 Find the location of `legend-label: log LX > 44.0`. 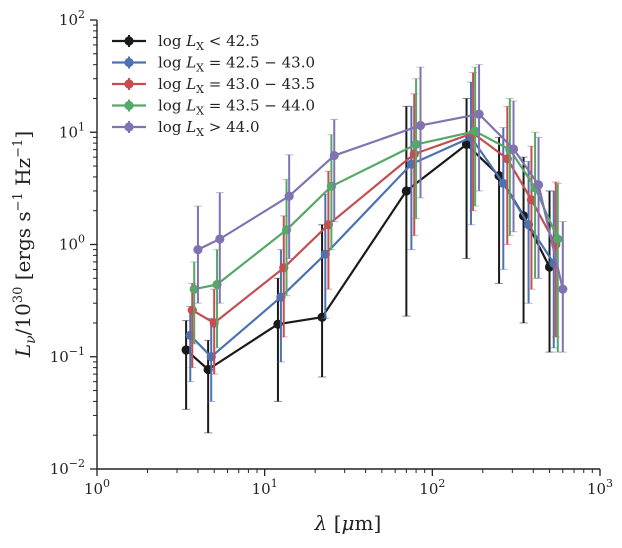

legend-label: log LX > 44.0 is located at coordinates (209, 128).